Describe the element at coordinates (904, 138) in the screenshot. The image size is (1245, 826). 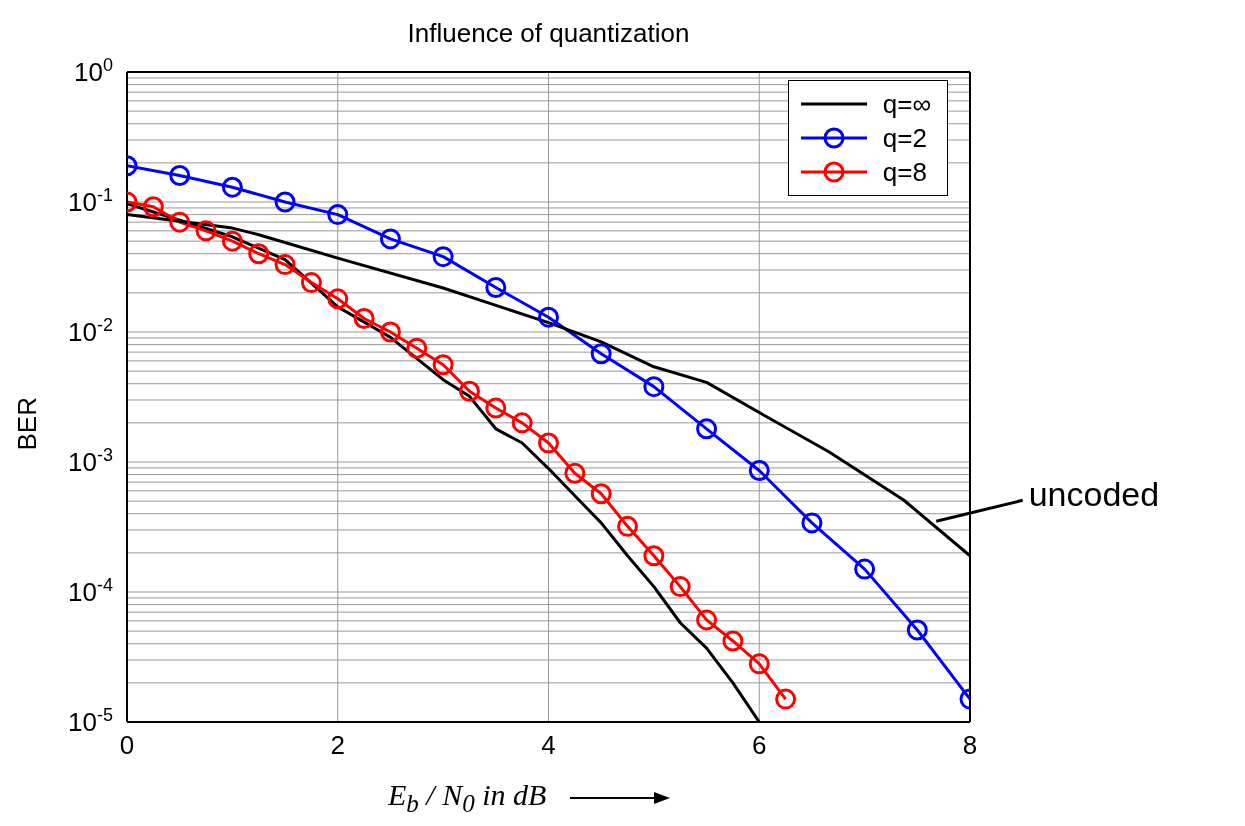
I see `legend-label: q=2` at that location.